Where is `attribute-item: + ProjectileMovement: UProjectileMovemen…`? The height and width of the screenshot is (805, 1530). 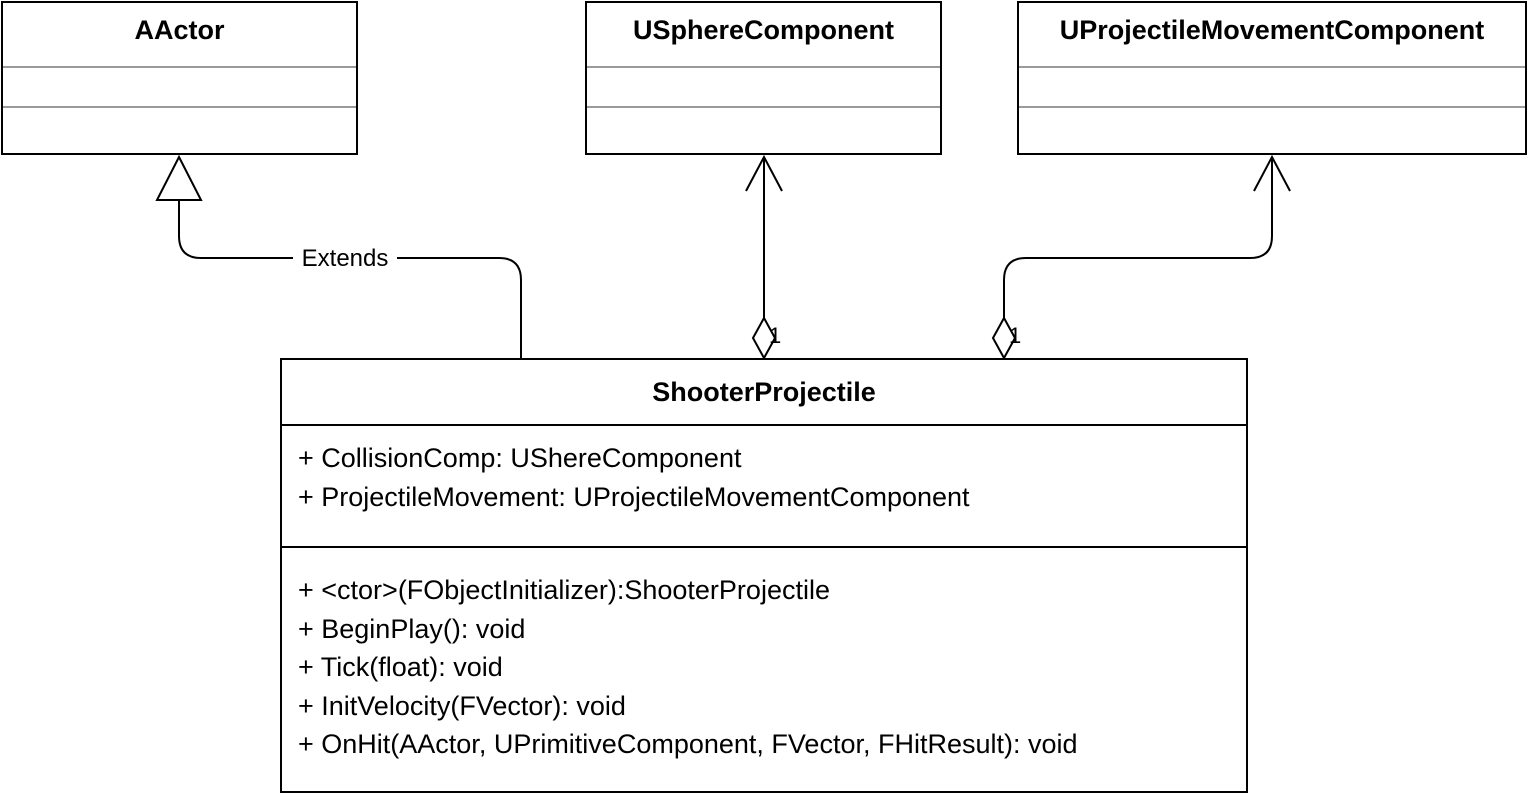
attribute-item: + ProjectileMovement: UProjectileMovemen… is located at coordinates (634, 496).